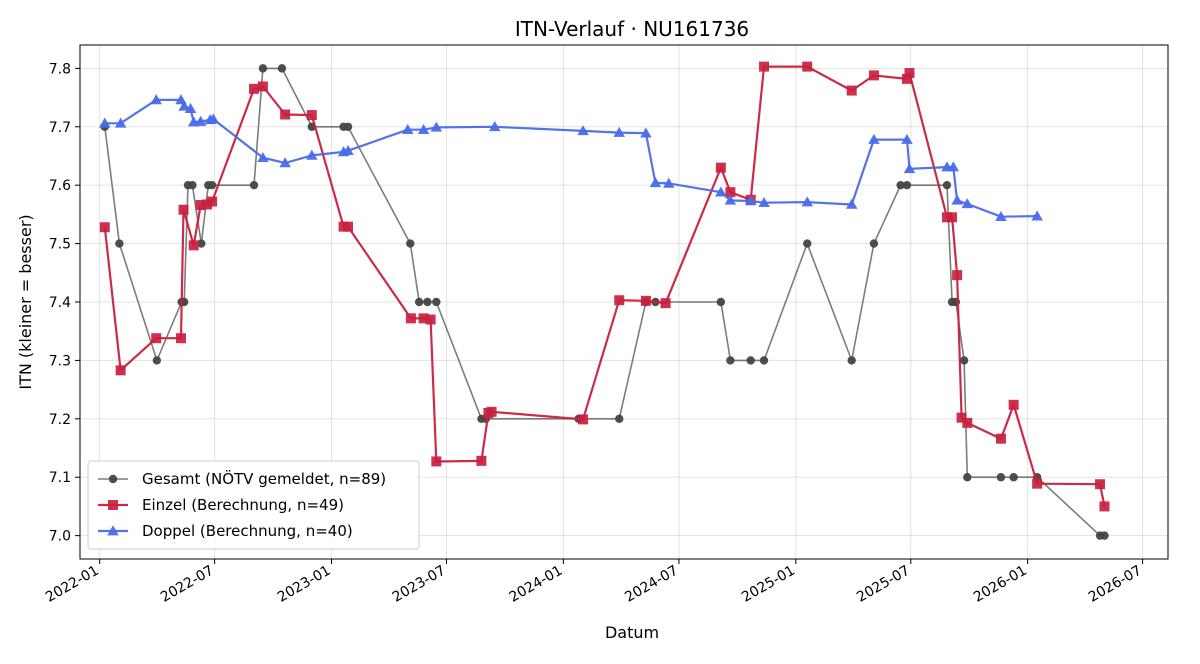  What do you see at coordinates (883, 584) in the screenshot?
I see `x-tick-label: 2025-07` at bounding box center [883, 584].